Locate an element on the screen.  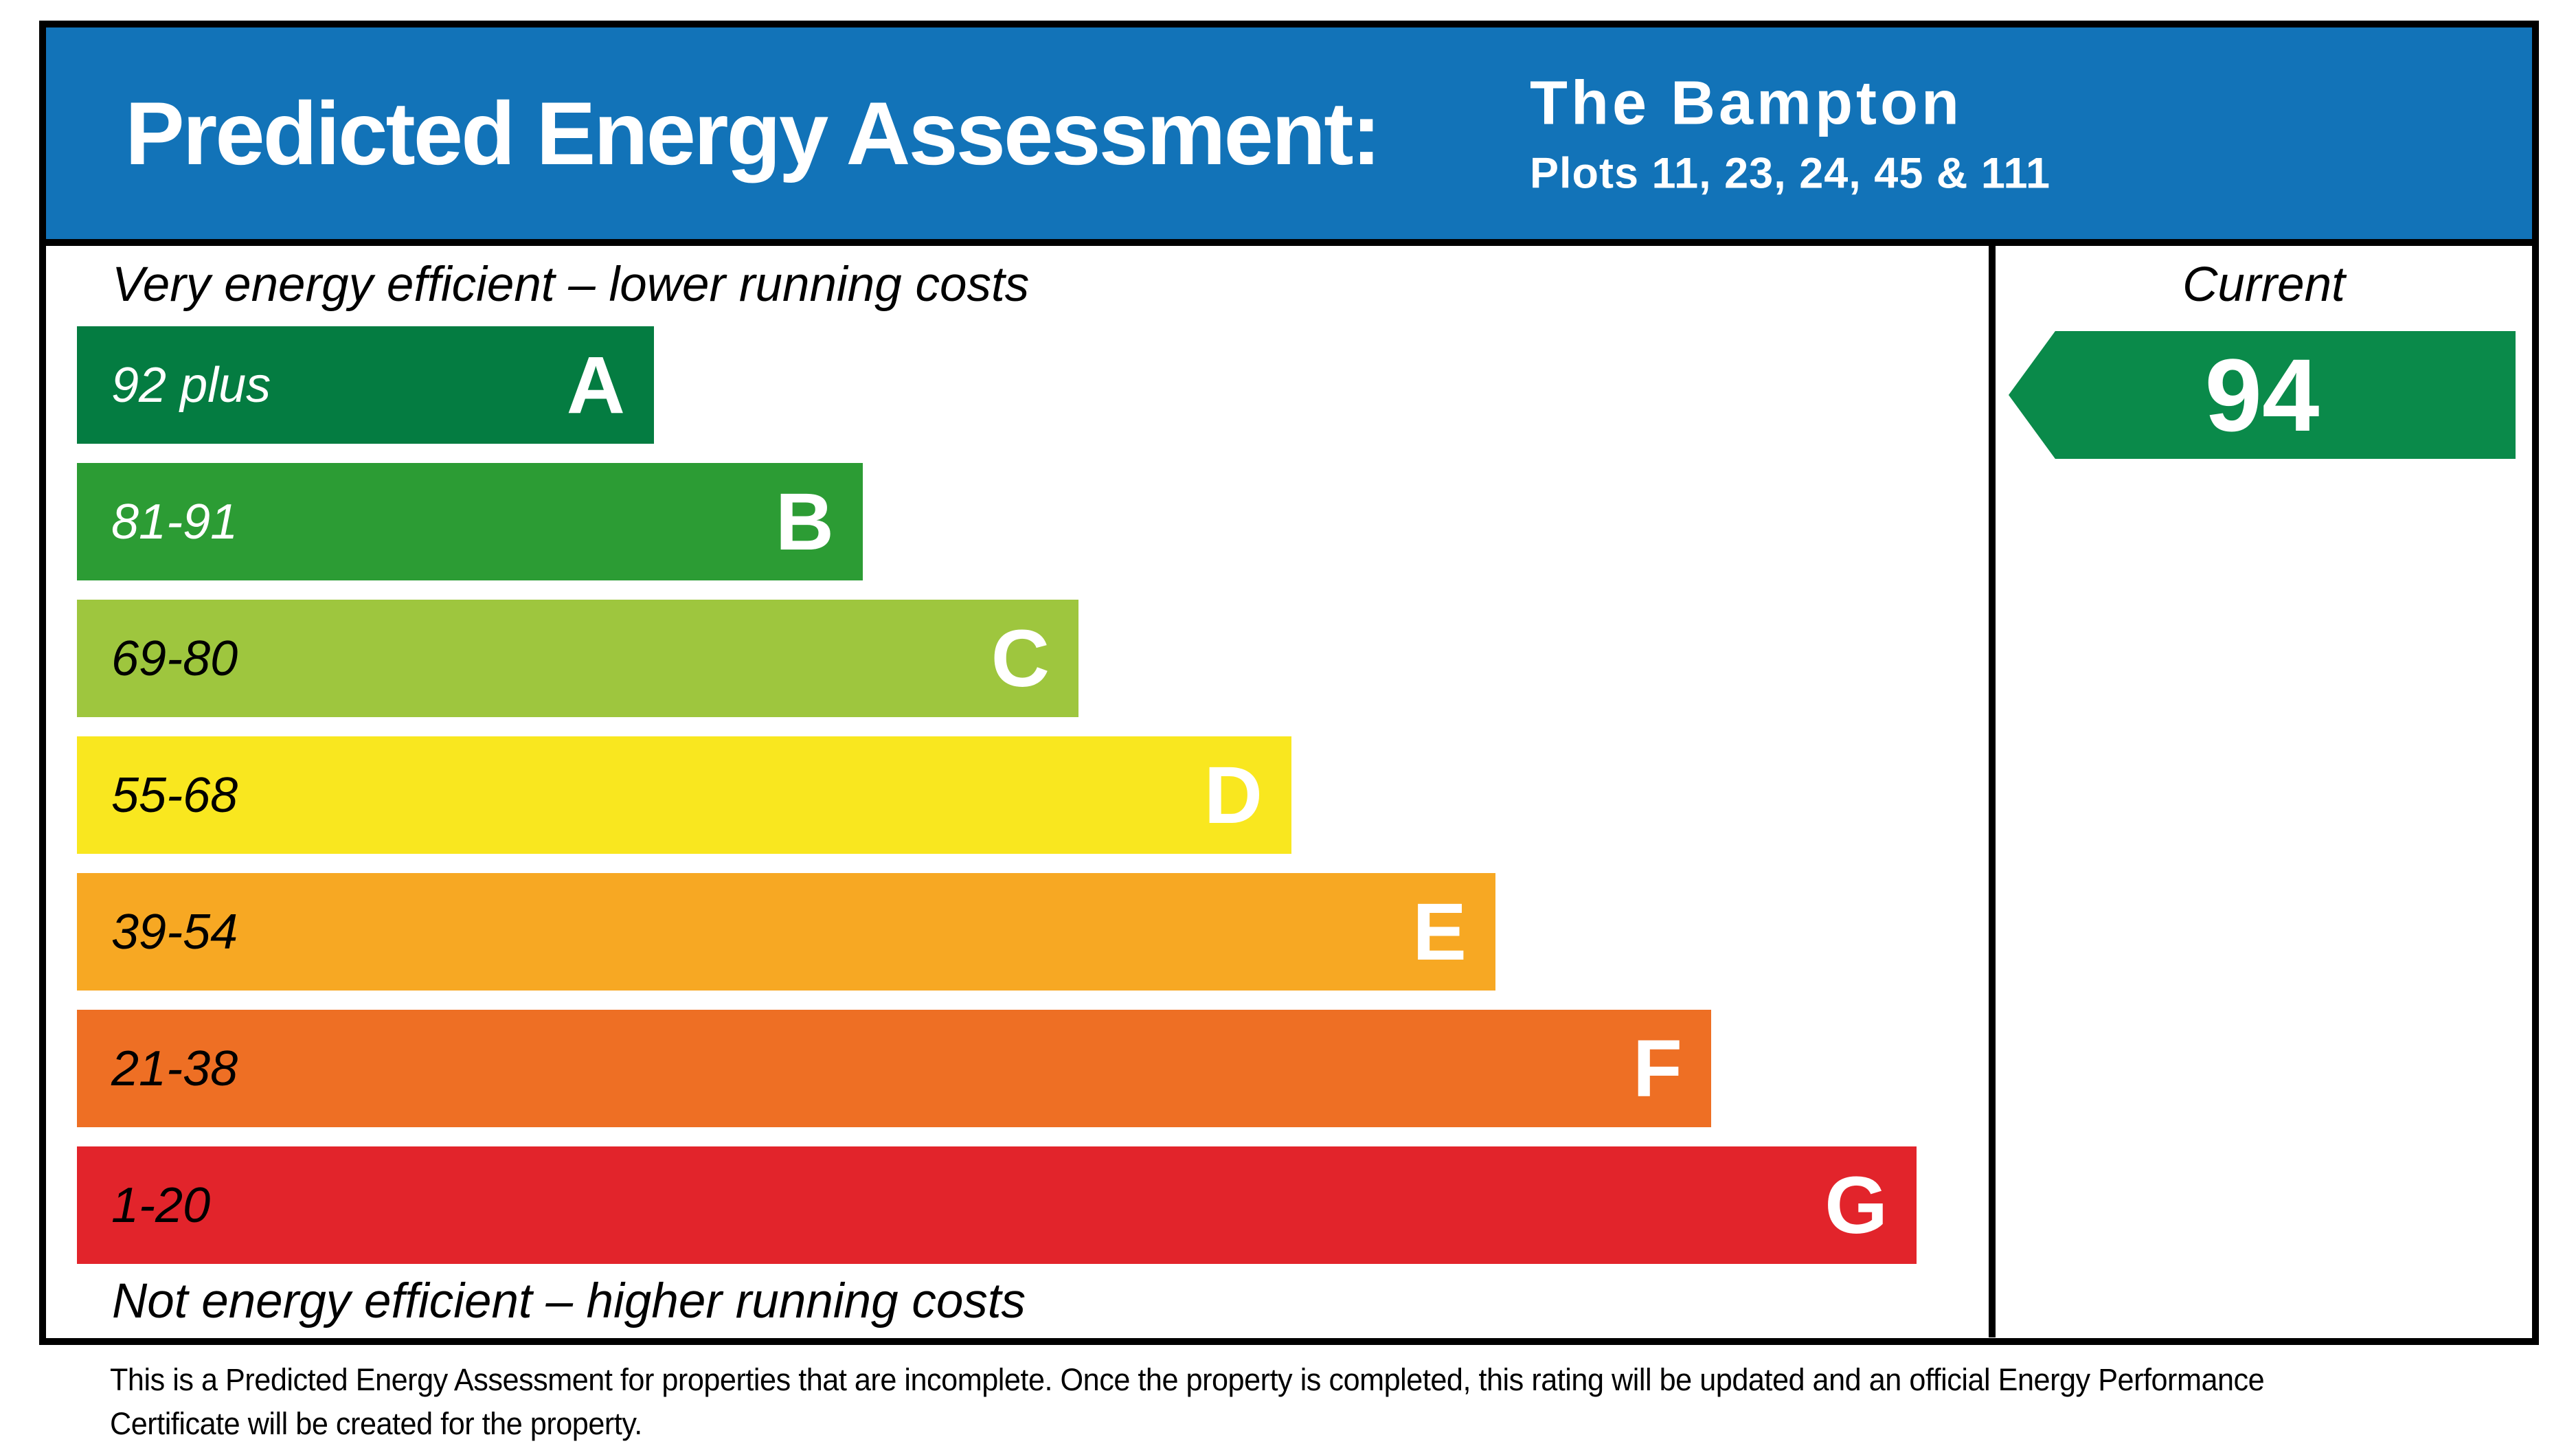
band-a-letter: A is located at coordinates (595, 385).